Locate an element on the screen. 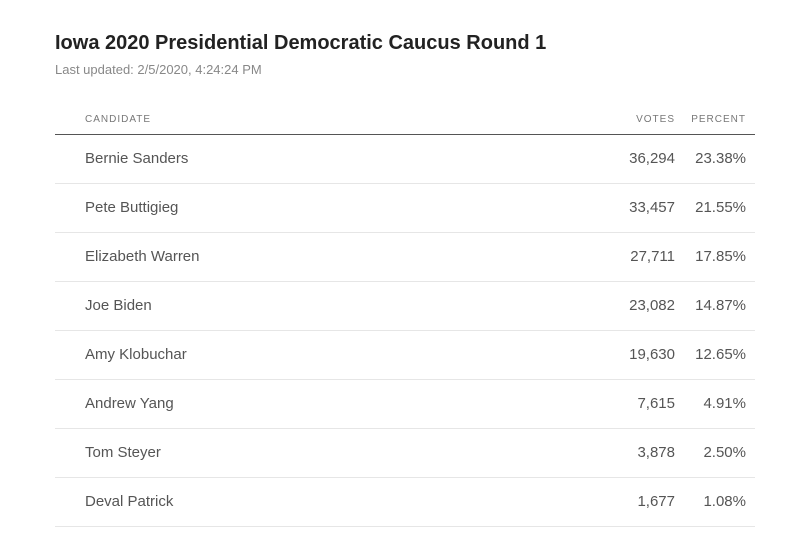 The image size is (798, 538). cell: 33,457 is located at coordinates (652, 207).